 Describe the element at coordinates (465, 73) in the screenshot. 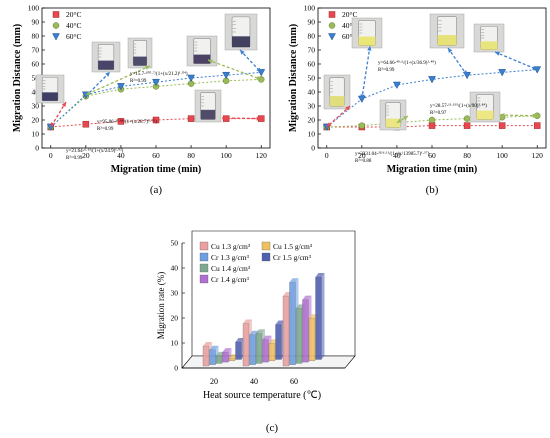

I see `arrow-b-60c-mid-head` at that location.